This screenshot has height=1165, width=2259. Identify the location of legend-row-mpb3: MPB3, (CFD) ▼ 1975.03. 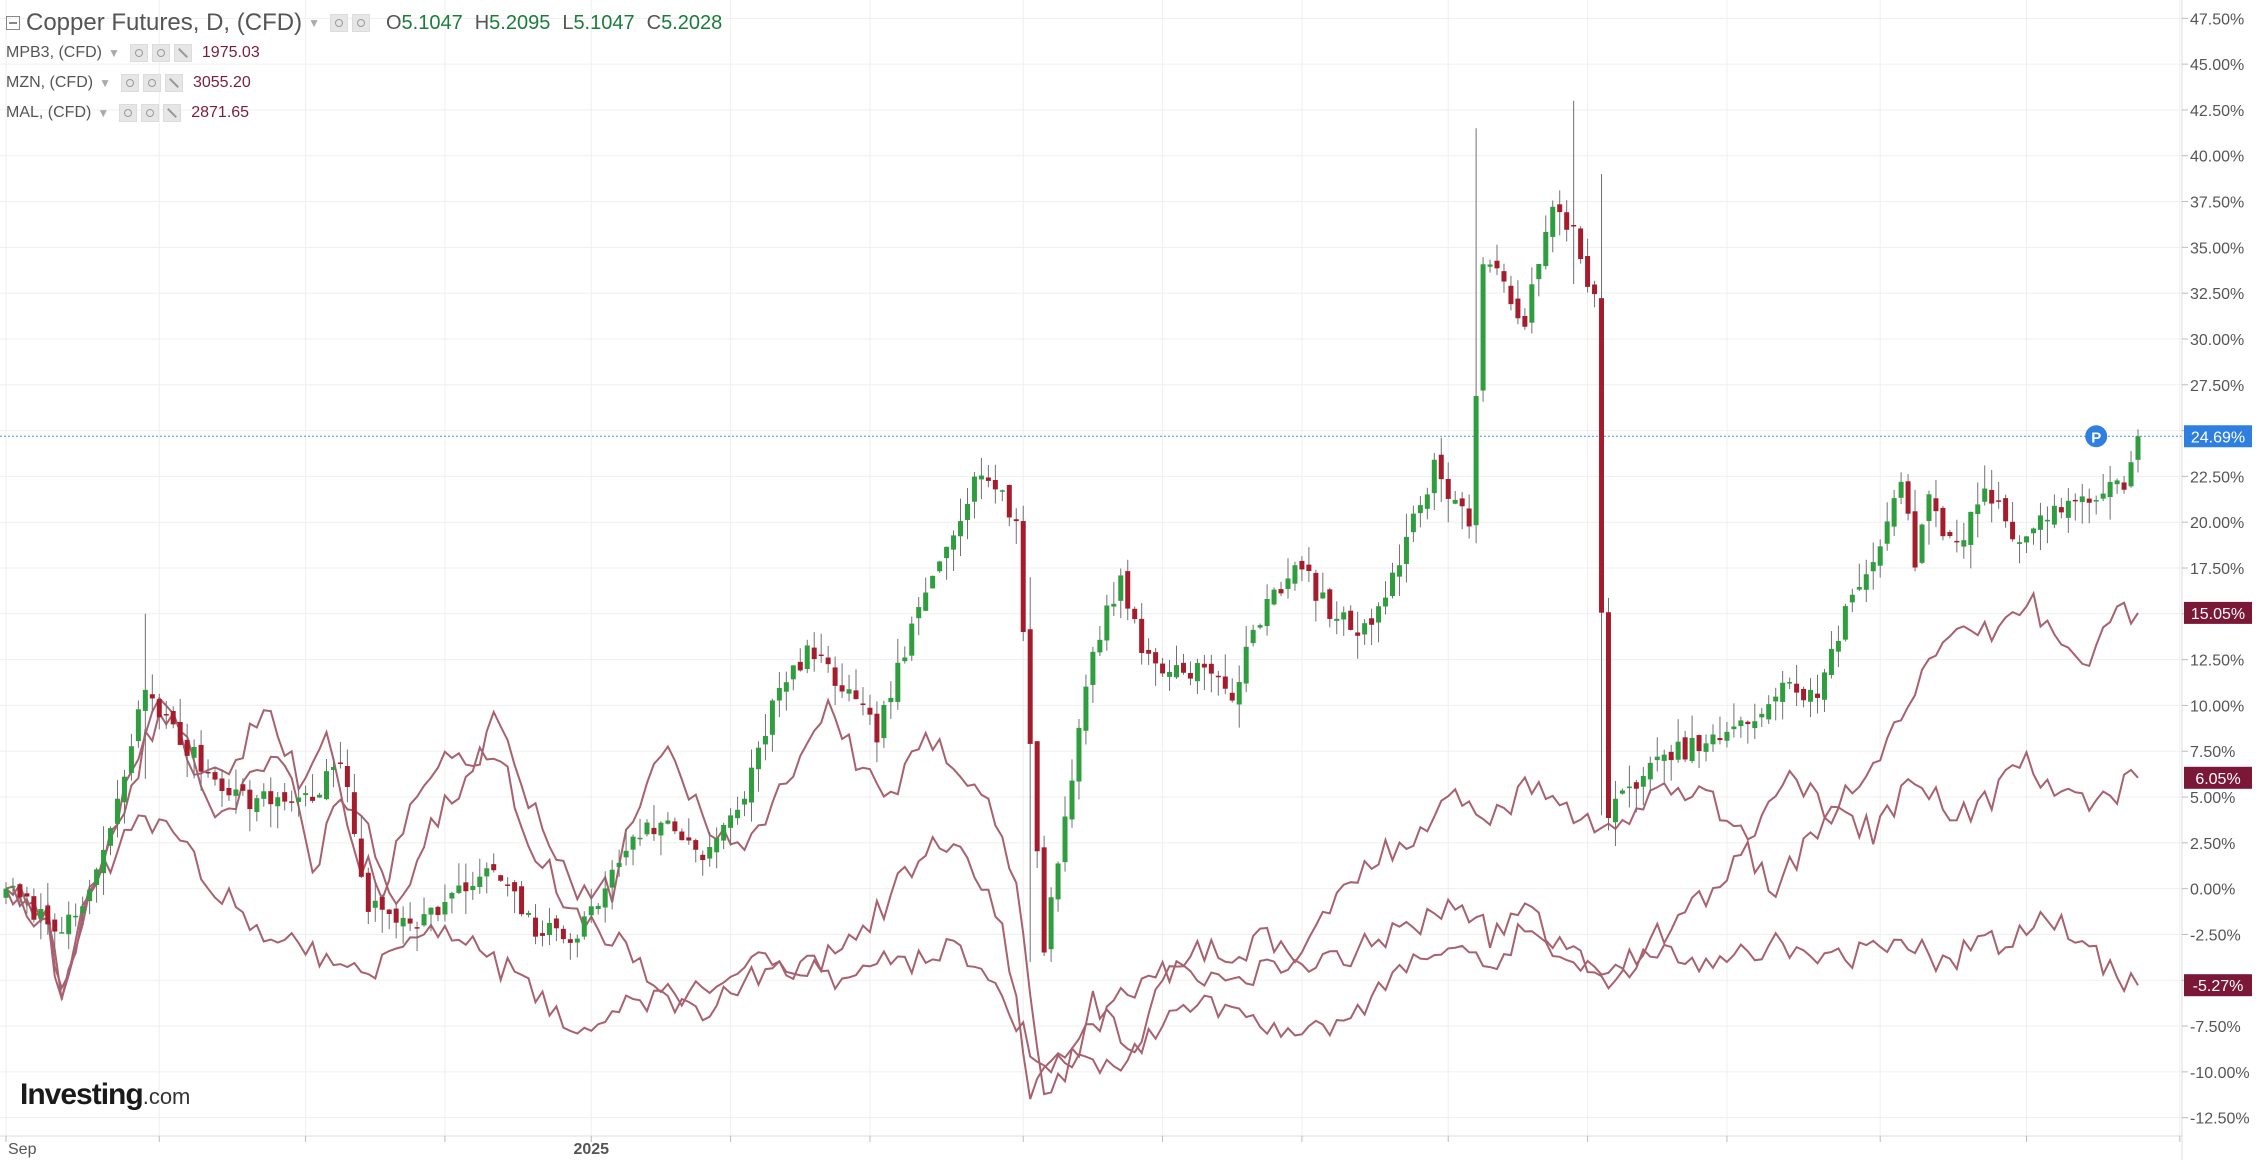
(364, 53).